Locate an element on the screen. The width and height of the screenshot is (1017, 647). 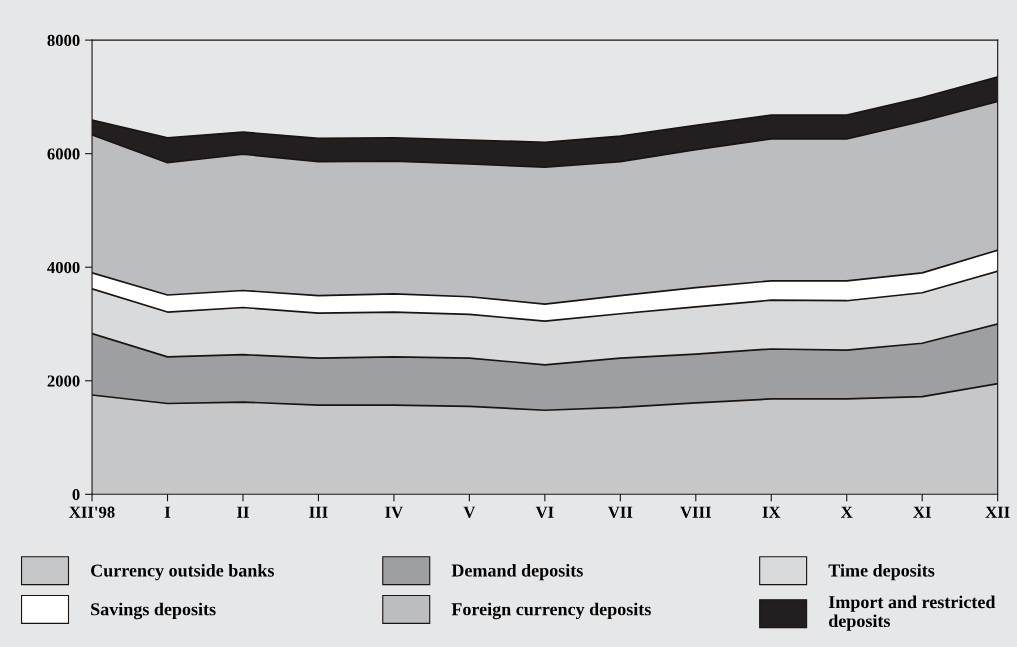
x-tick-label: XII is located at coordinates (997, 512).